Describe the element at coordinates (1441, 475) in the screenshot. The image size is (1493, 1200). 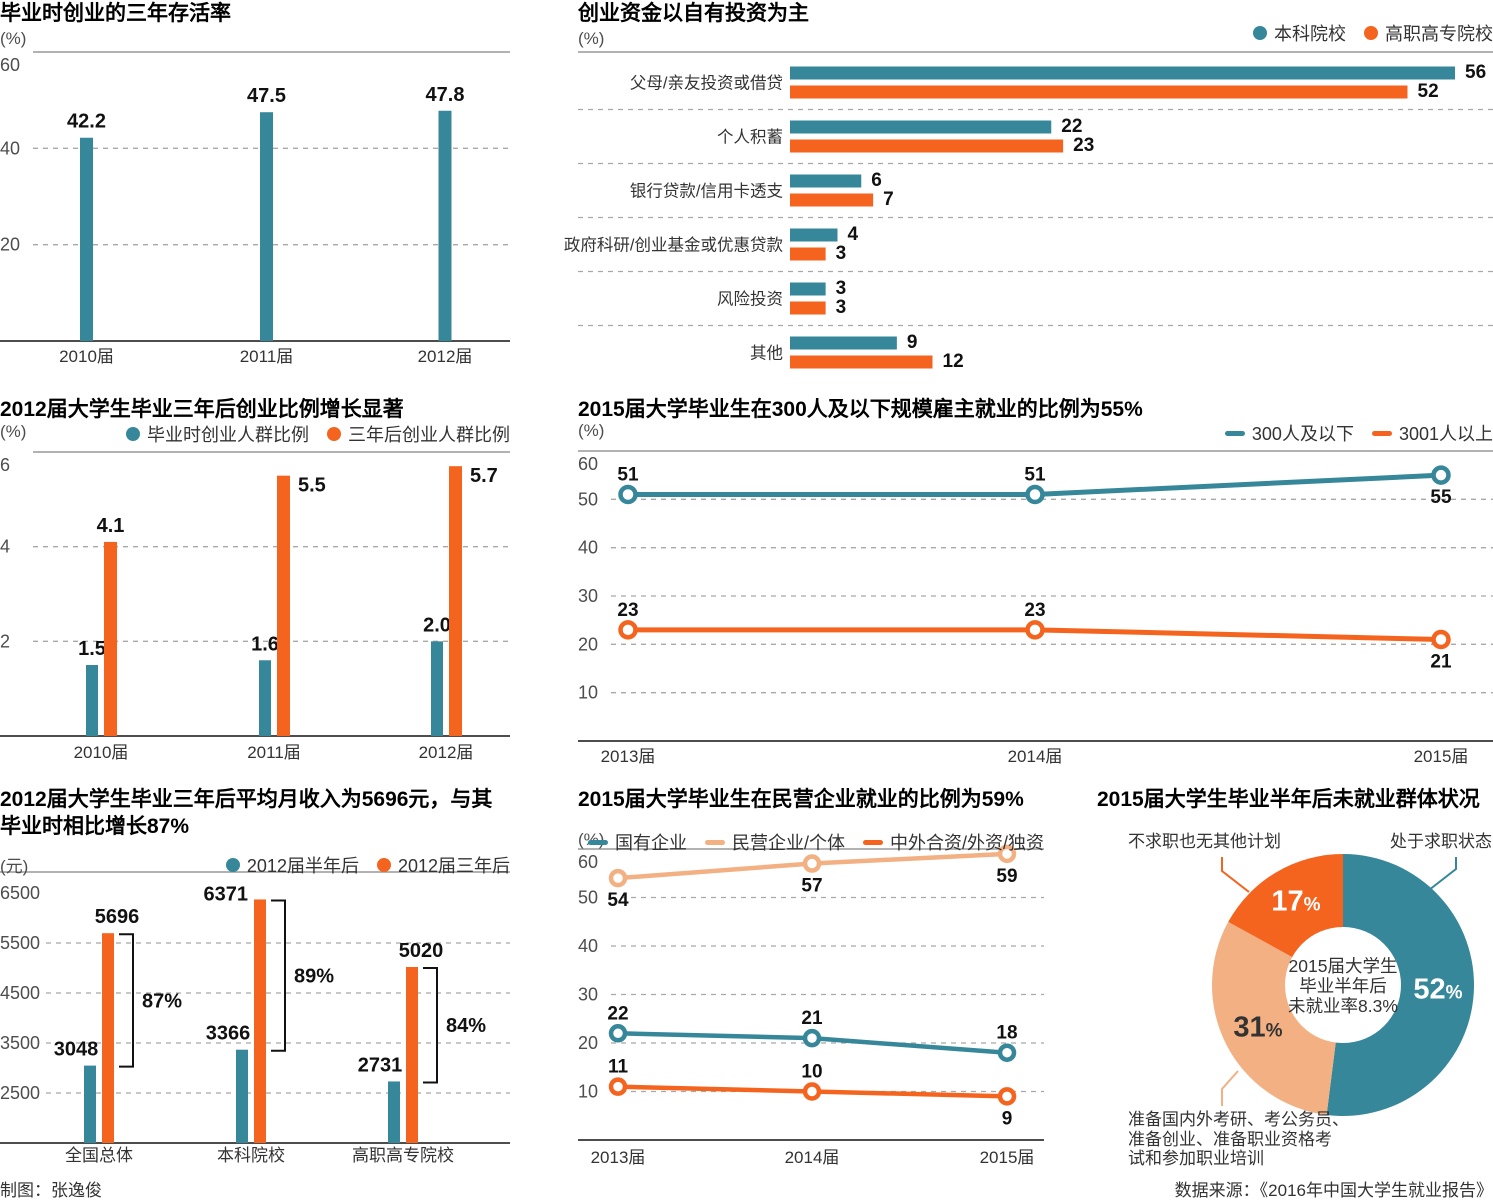
I see `point-300人及以下-2015届` at that location.